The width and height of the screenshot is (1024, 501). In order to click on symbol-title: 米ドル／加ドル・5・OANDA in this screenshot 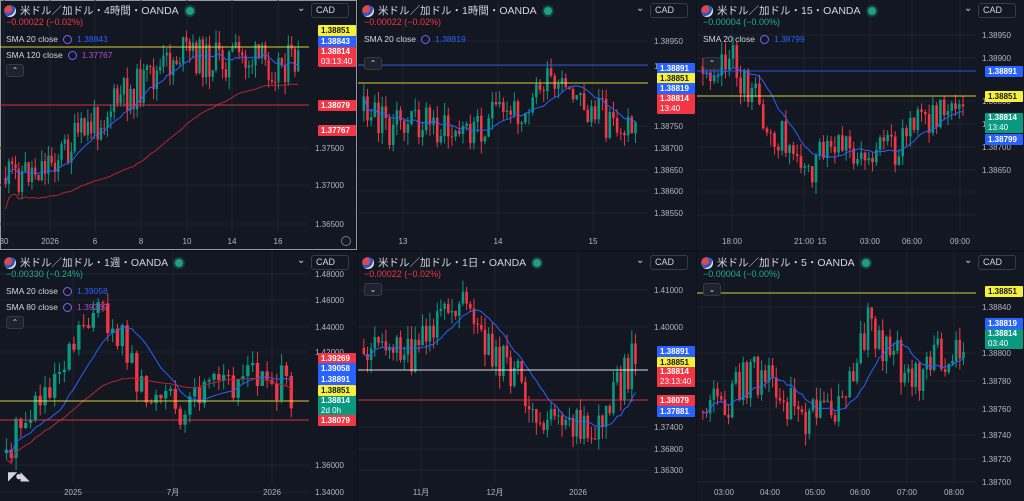, I will do `click(786, 263)`.